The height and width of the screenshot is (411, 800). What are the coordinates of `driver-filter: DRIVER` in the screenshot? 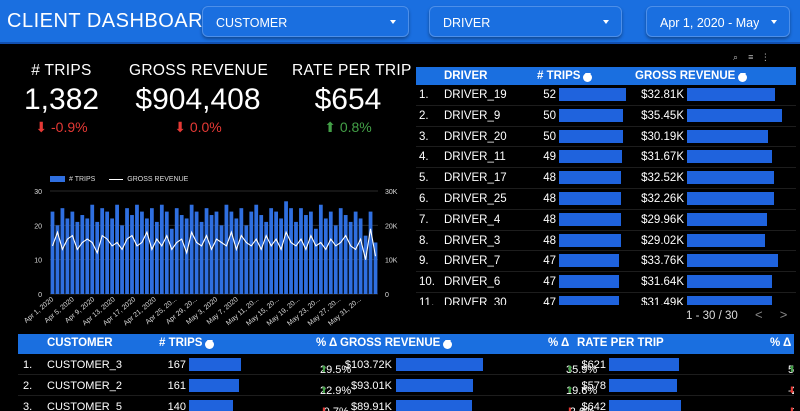 It's located at (525, 21).